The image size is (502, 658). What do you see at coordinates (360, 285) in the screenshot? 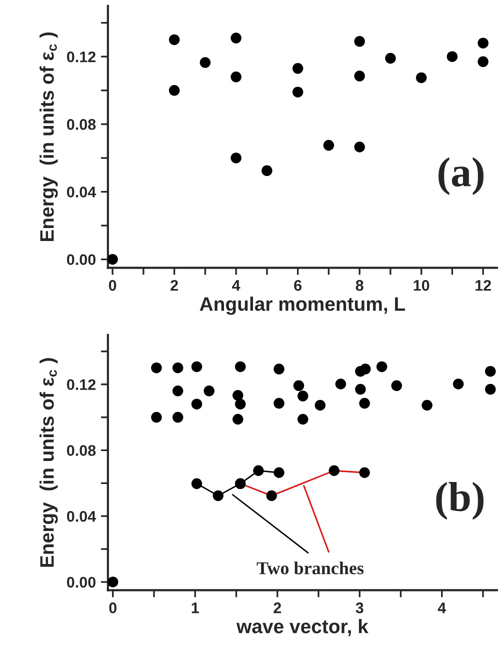
I see `x-tick-label: 8` at bounding box center [360, 285].